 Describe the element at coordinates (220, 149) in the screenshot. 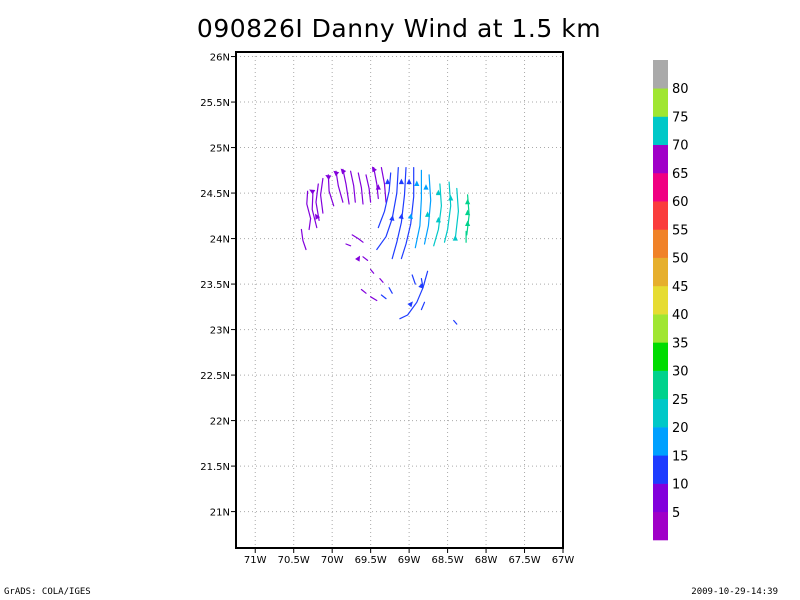

I see `y-tick-label: 25N` at that location.